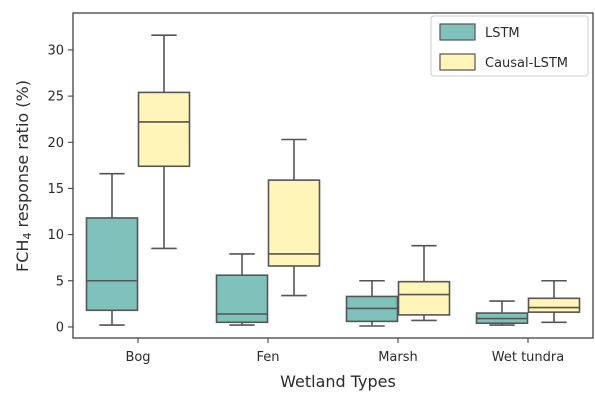 The width and height of the screenshot is (595, 398). Describe the element at coordinates (137, 357) in the screenshot. I see `x-tick-label: Bog` at that location.